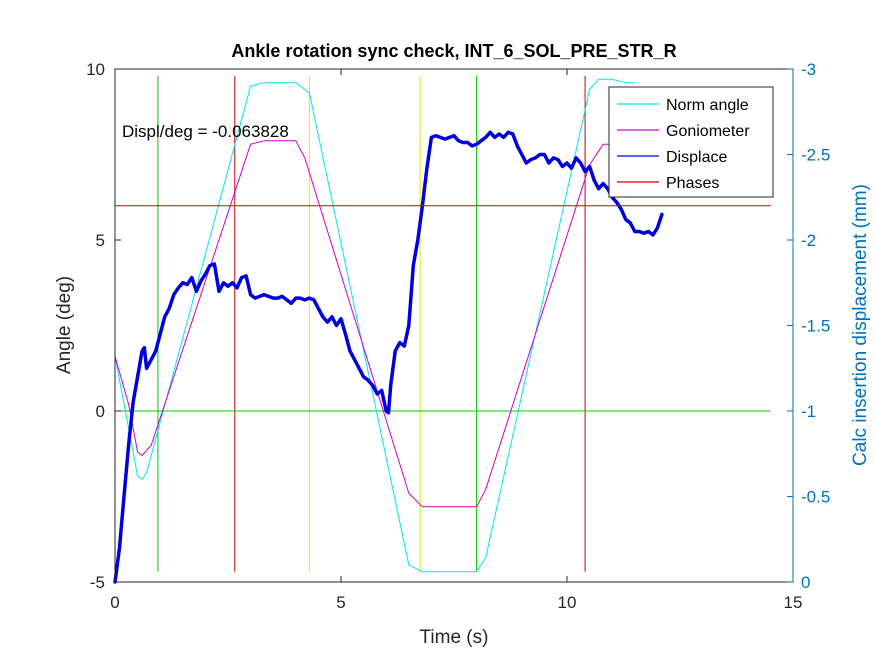  Describe the element at coordinates (97, 582) in the screenshot. I see `y-left-tick-label-0: -5` at that location.